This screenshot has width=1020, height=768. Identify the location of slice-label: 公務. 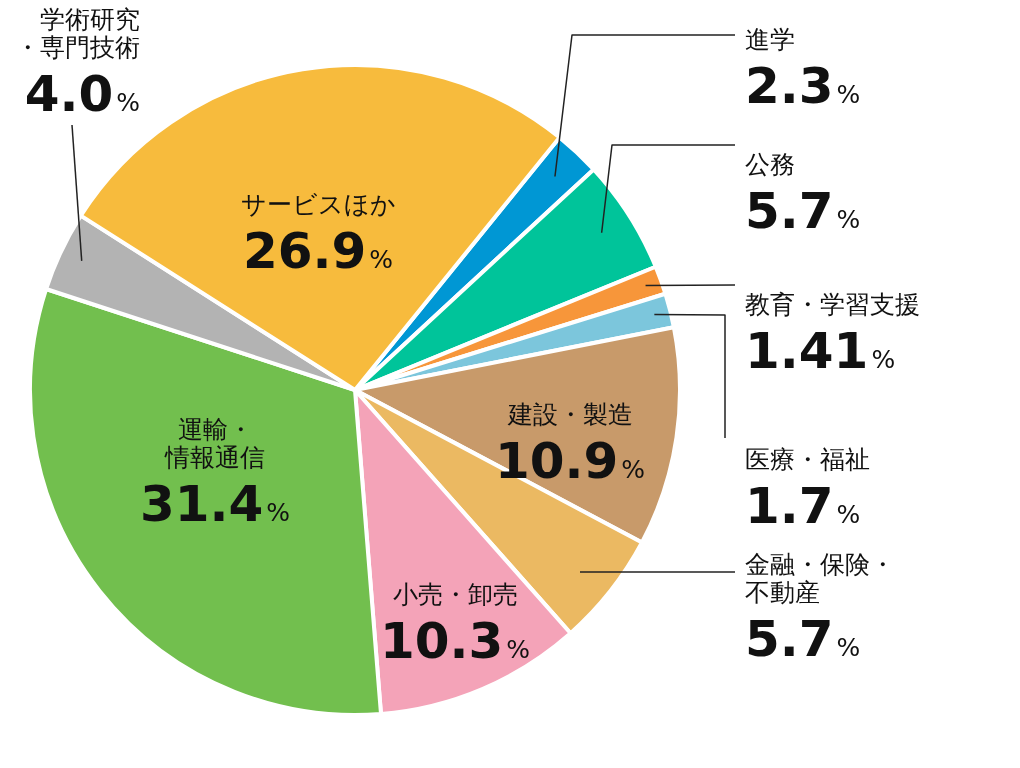
(770, 164).